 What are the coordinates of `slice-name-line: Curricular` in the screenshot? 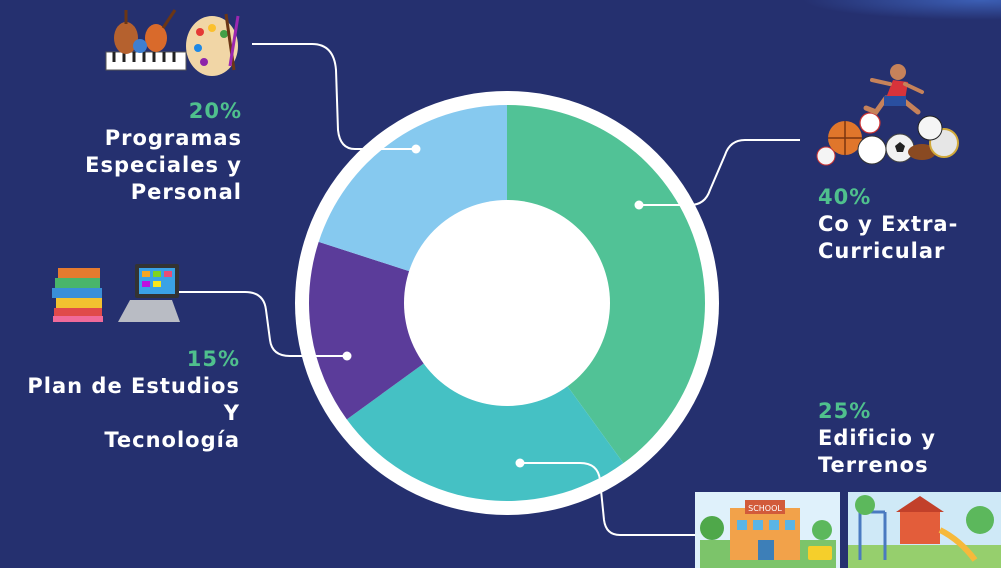 It's located at (882, 251).